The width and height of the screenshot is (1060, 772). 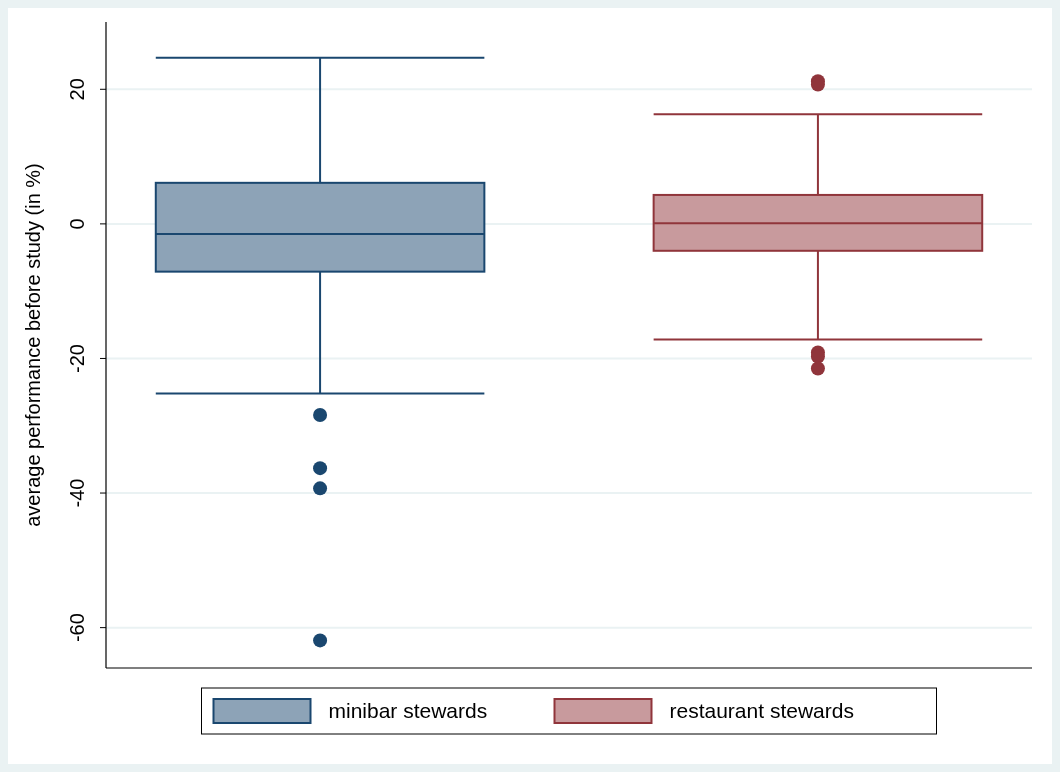 What do you see at coordinates (77, 358) in the screenshot?
I see `y-tick-label: -20` at bounding box center [77, 358].